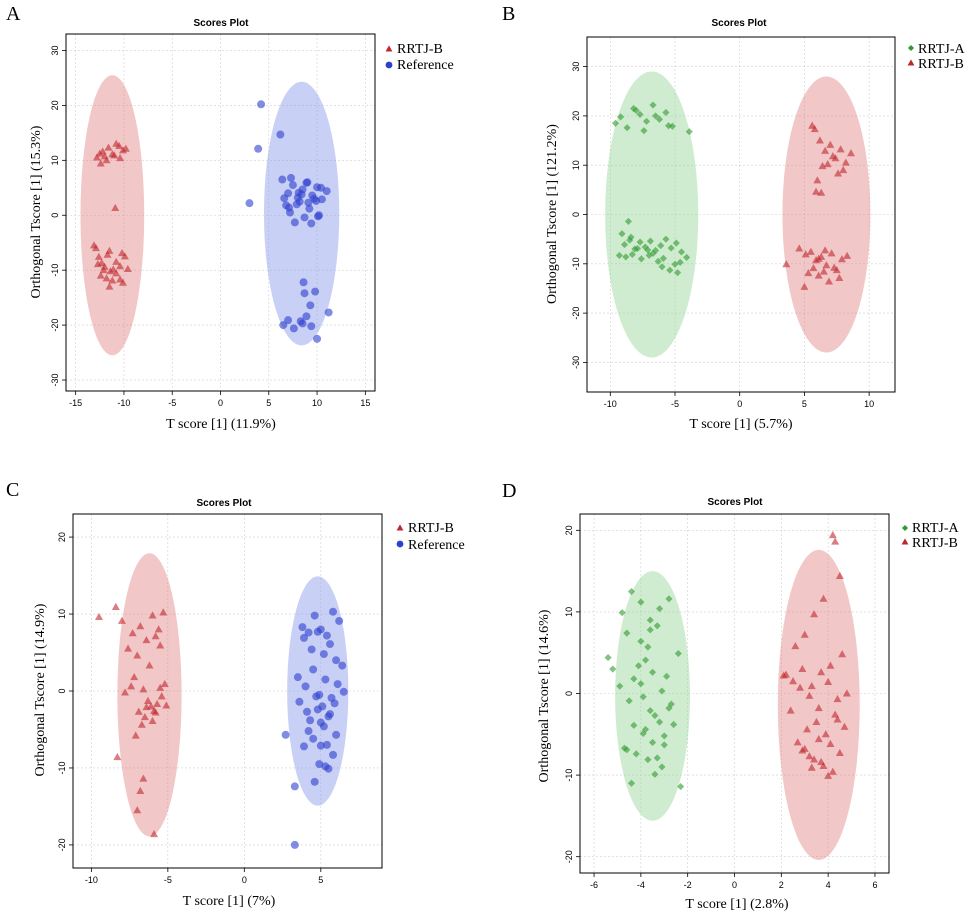  What do you see at coordinates (400, 527) in the screenshot?
I see `c-legend-symbol` at bounding box center [400, 527].